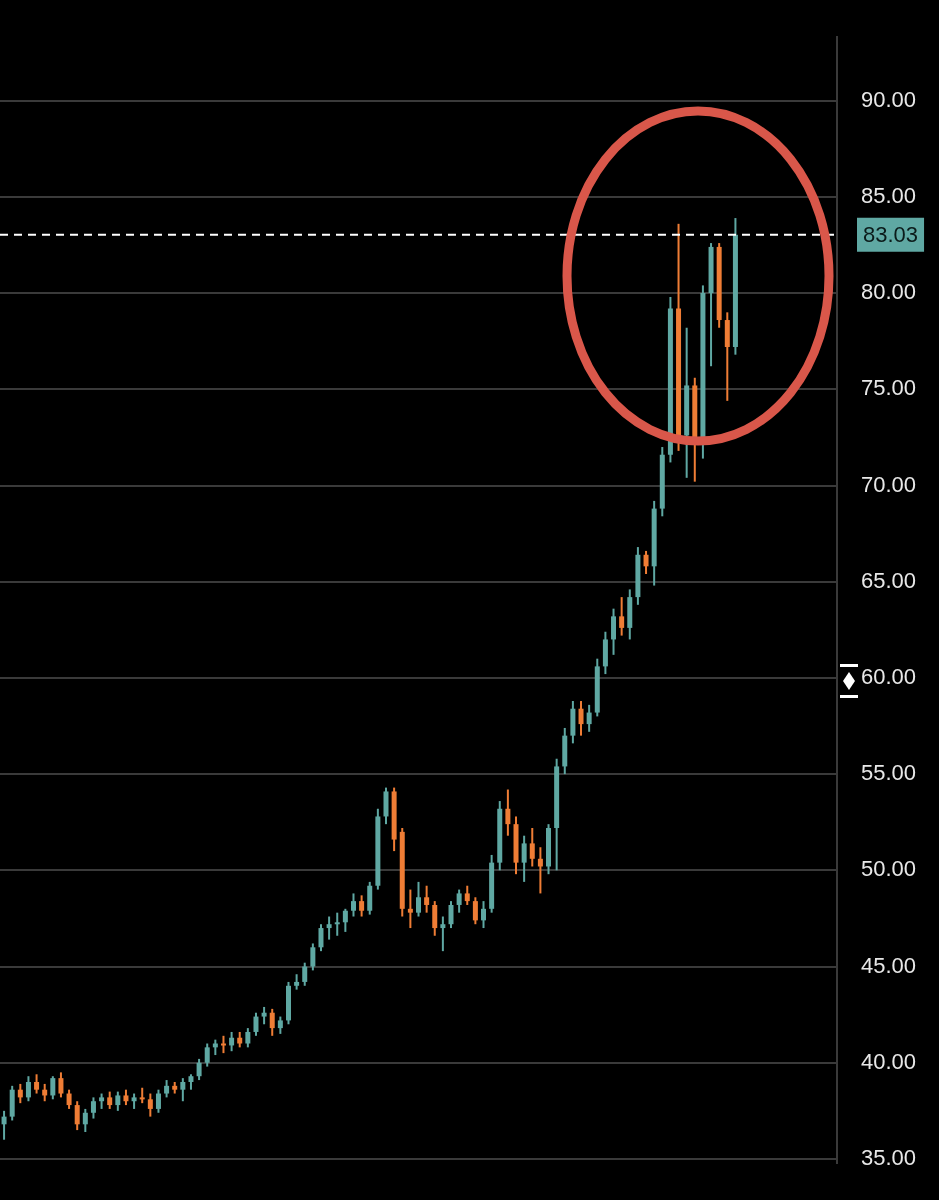 This screenshot has height=1200, width=939. What do you see at coordinates (889, 292) in the screenshot?
I see `y-tick-label: 80.00` at bounding box center [889, 292].